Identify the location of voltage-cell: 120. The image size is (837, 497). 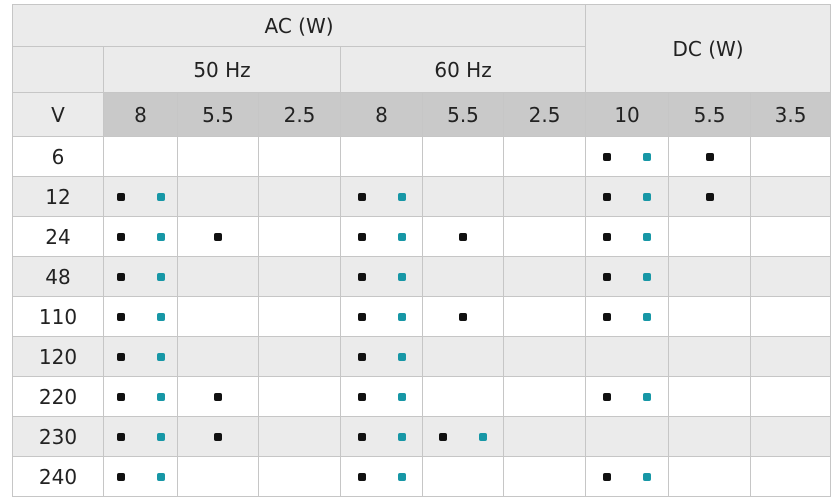
(58, 356).